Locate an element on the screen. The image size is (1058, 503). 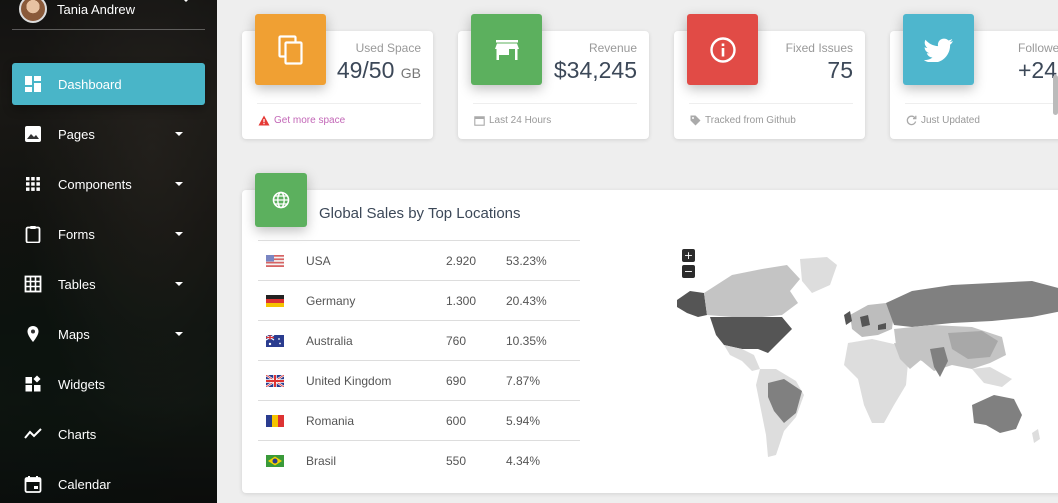
map-region-alaska is located at coordinates (692, 304).